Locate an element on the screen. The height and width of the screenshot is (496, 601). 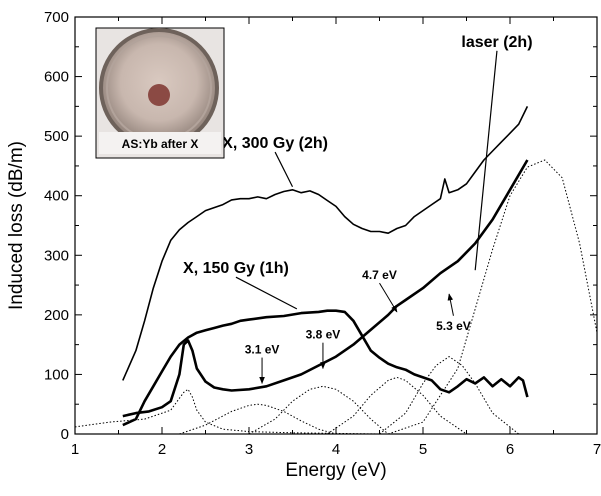
x-tick-label-3: 4 is located at coordinates (336, 449).